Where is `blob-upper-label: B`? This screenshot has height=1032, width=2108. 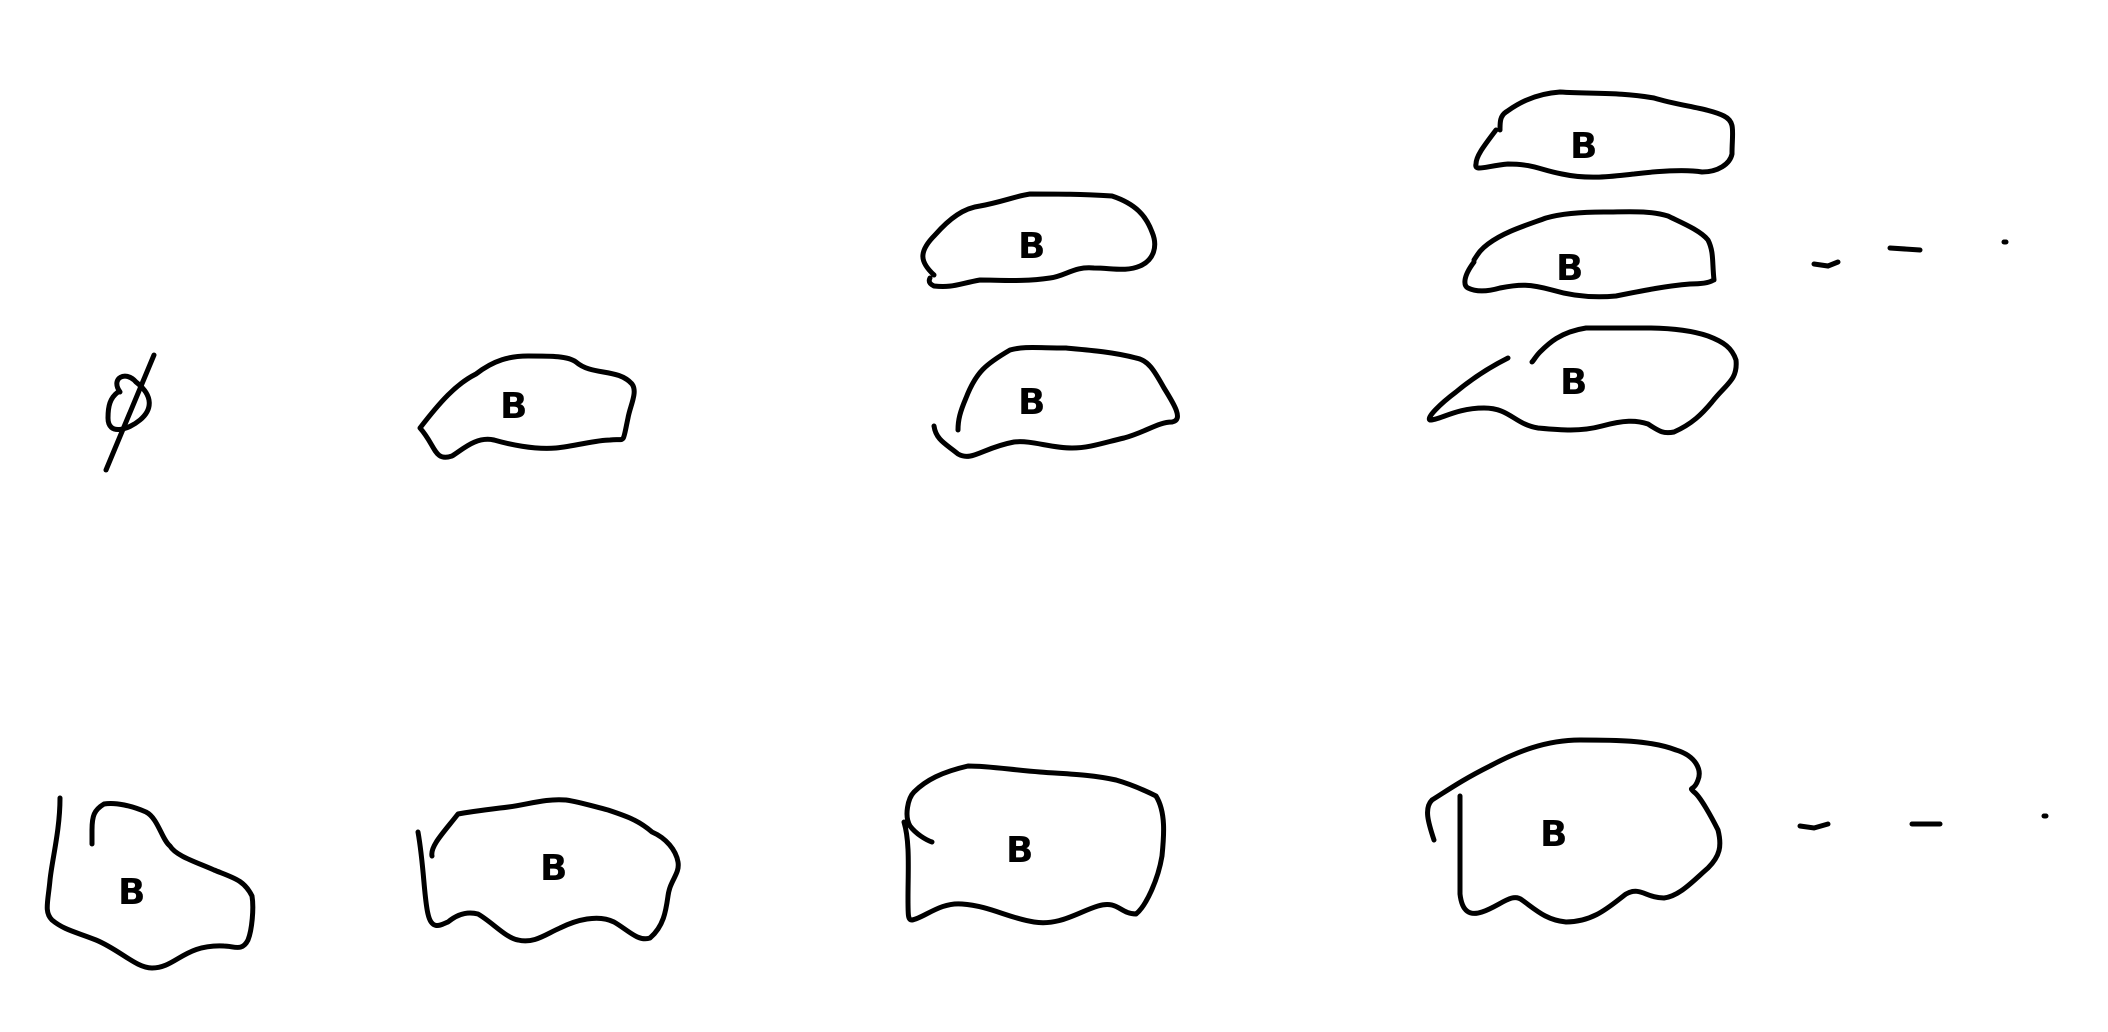 blob-upper-label: B is located at coordinates (1031, 246).